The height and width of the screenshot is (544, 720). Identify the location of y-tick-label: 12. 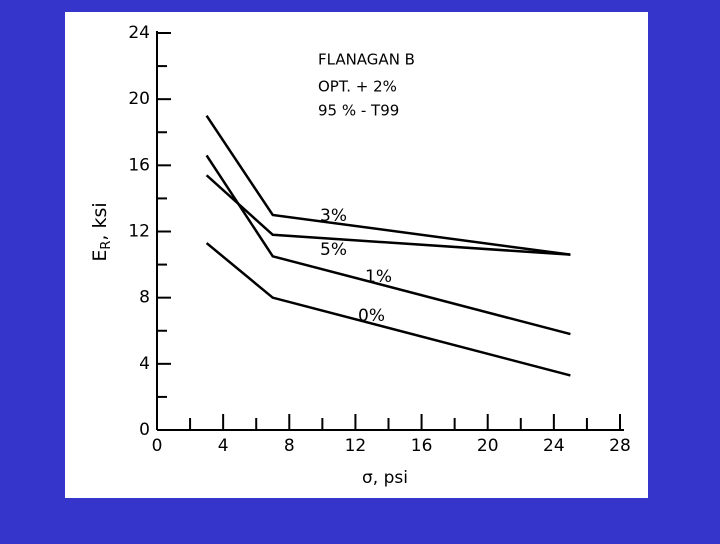
(139, 232).